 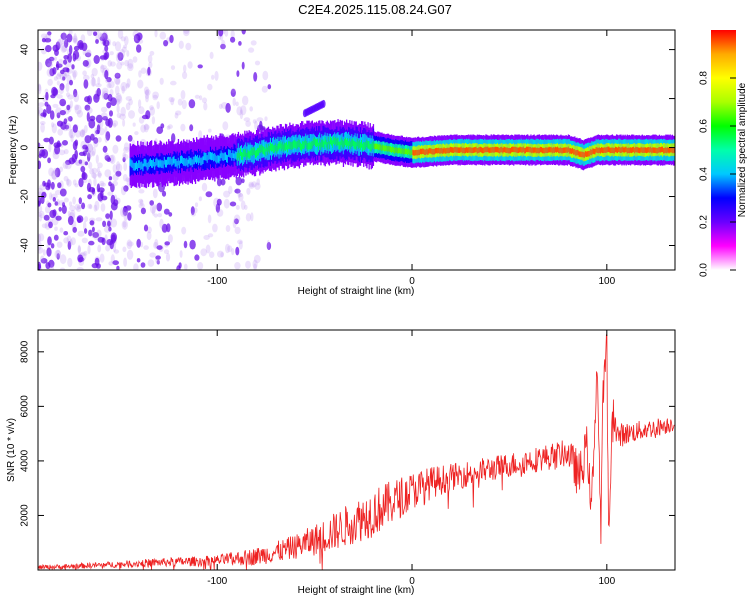 I want to click on y-tick-label: 6000, so click(x=25, y=406).